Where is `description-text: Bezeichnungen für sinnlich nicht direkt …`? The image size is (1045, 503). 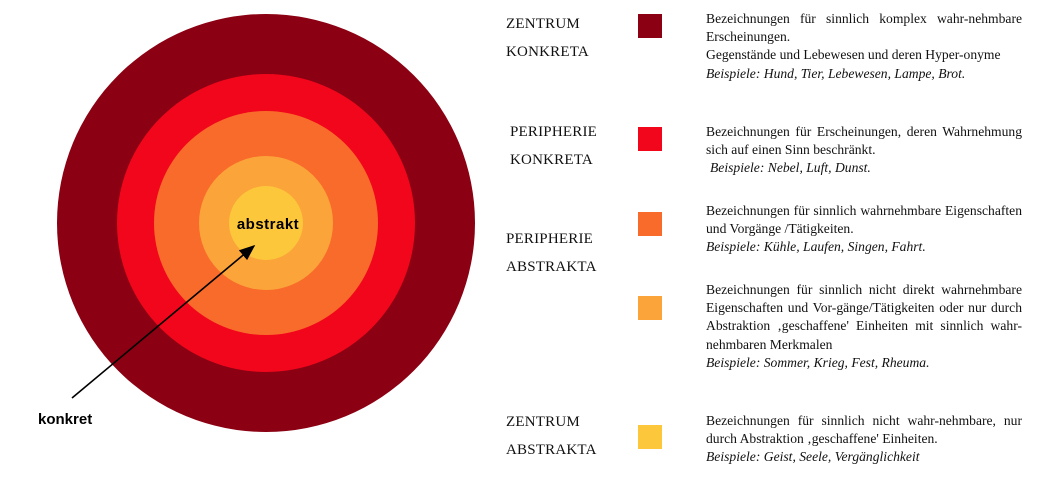 description-text: Bezeichnungen für sinnlich nicht direkt … is located at coordinates (864, 317).